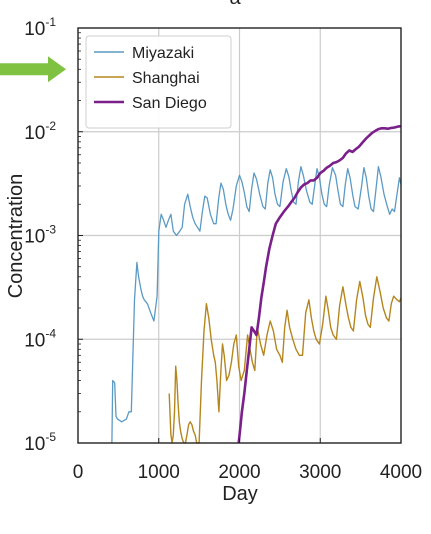 The width and height of the screenshot is (431, 534). What do you see at coordinates (40, 27) in the screenshot?
I see `y-tick-label: 10⁻¹` at bounding box center [40, 27].